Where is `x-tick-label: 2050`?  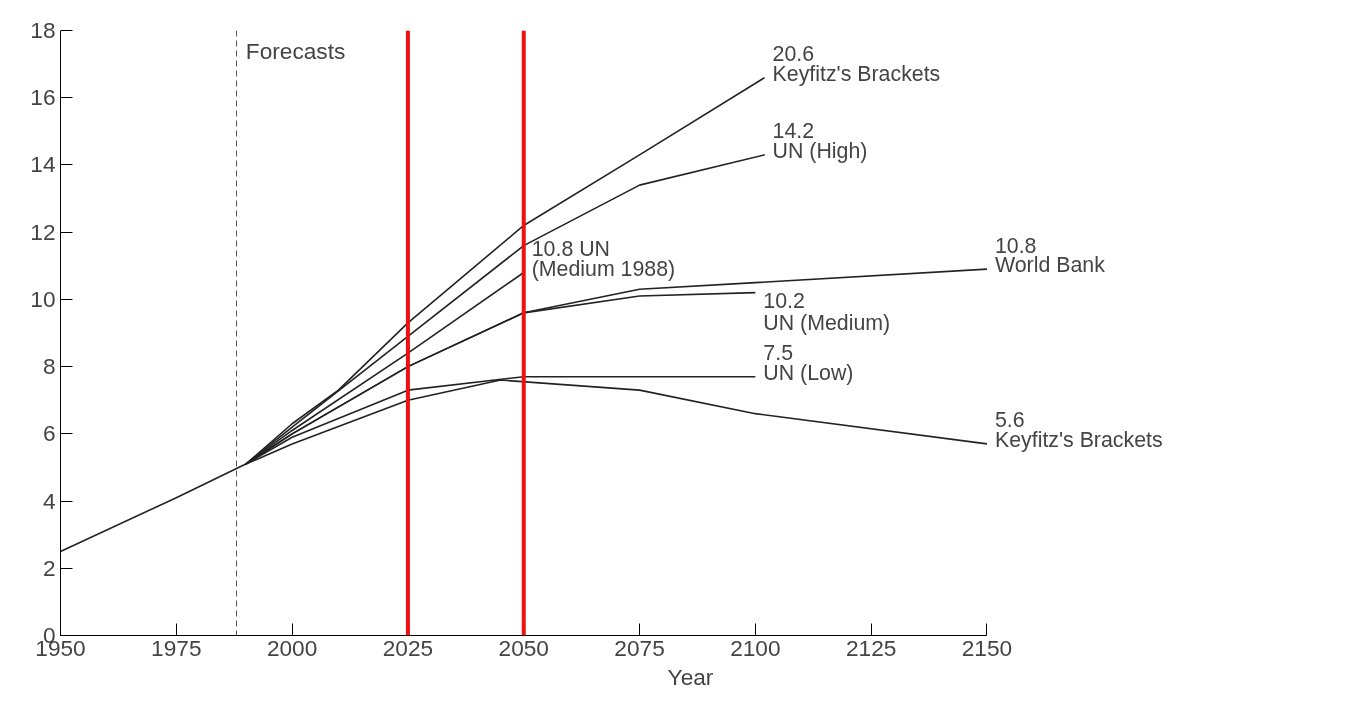 x-tick-label: 2050 is located at coordinates (523, 647).